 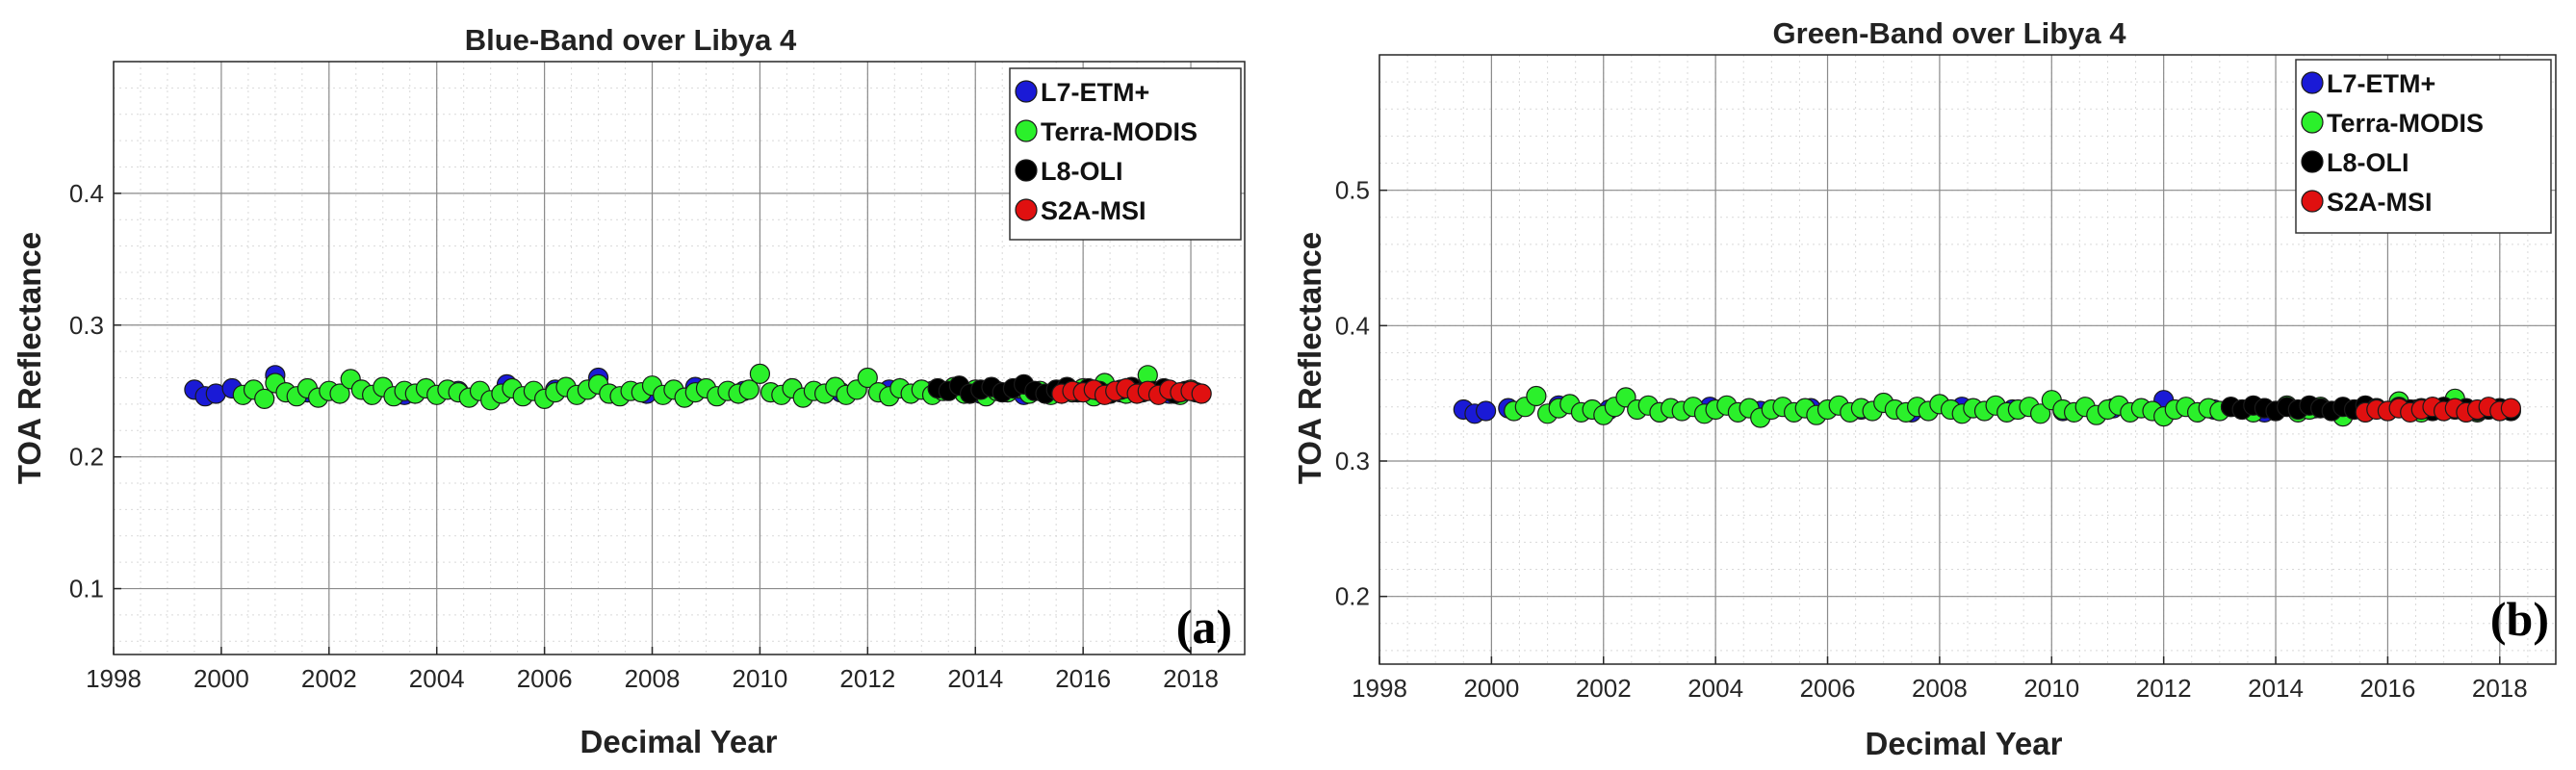 I want to click on x-axis-label-blue: Decimal Year, so click(x=679, y=741).